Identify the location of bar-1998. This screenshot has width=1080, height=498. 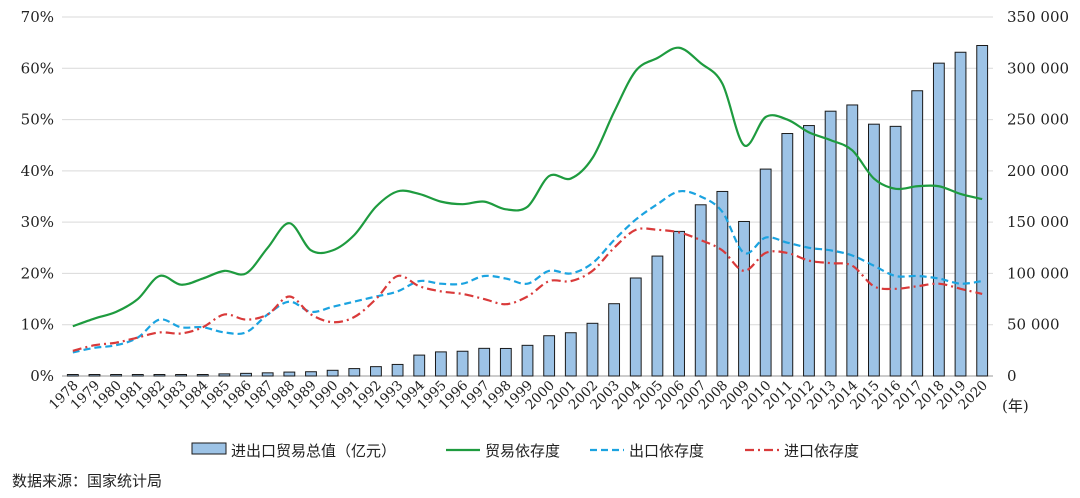
(505, 362).